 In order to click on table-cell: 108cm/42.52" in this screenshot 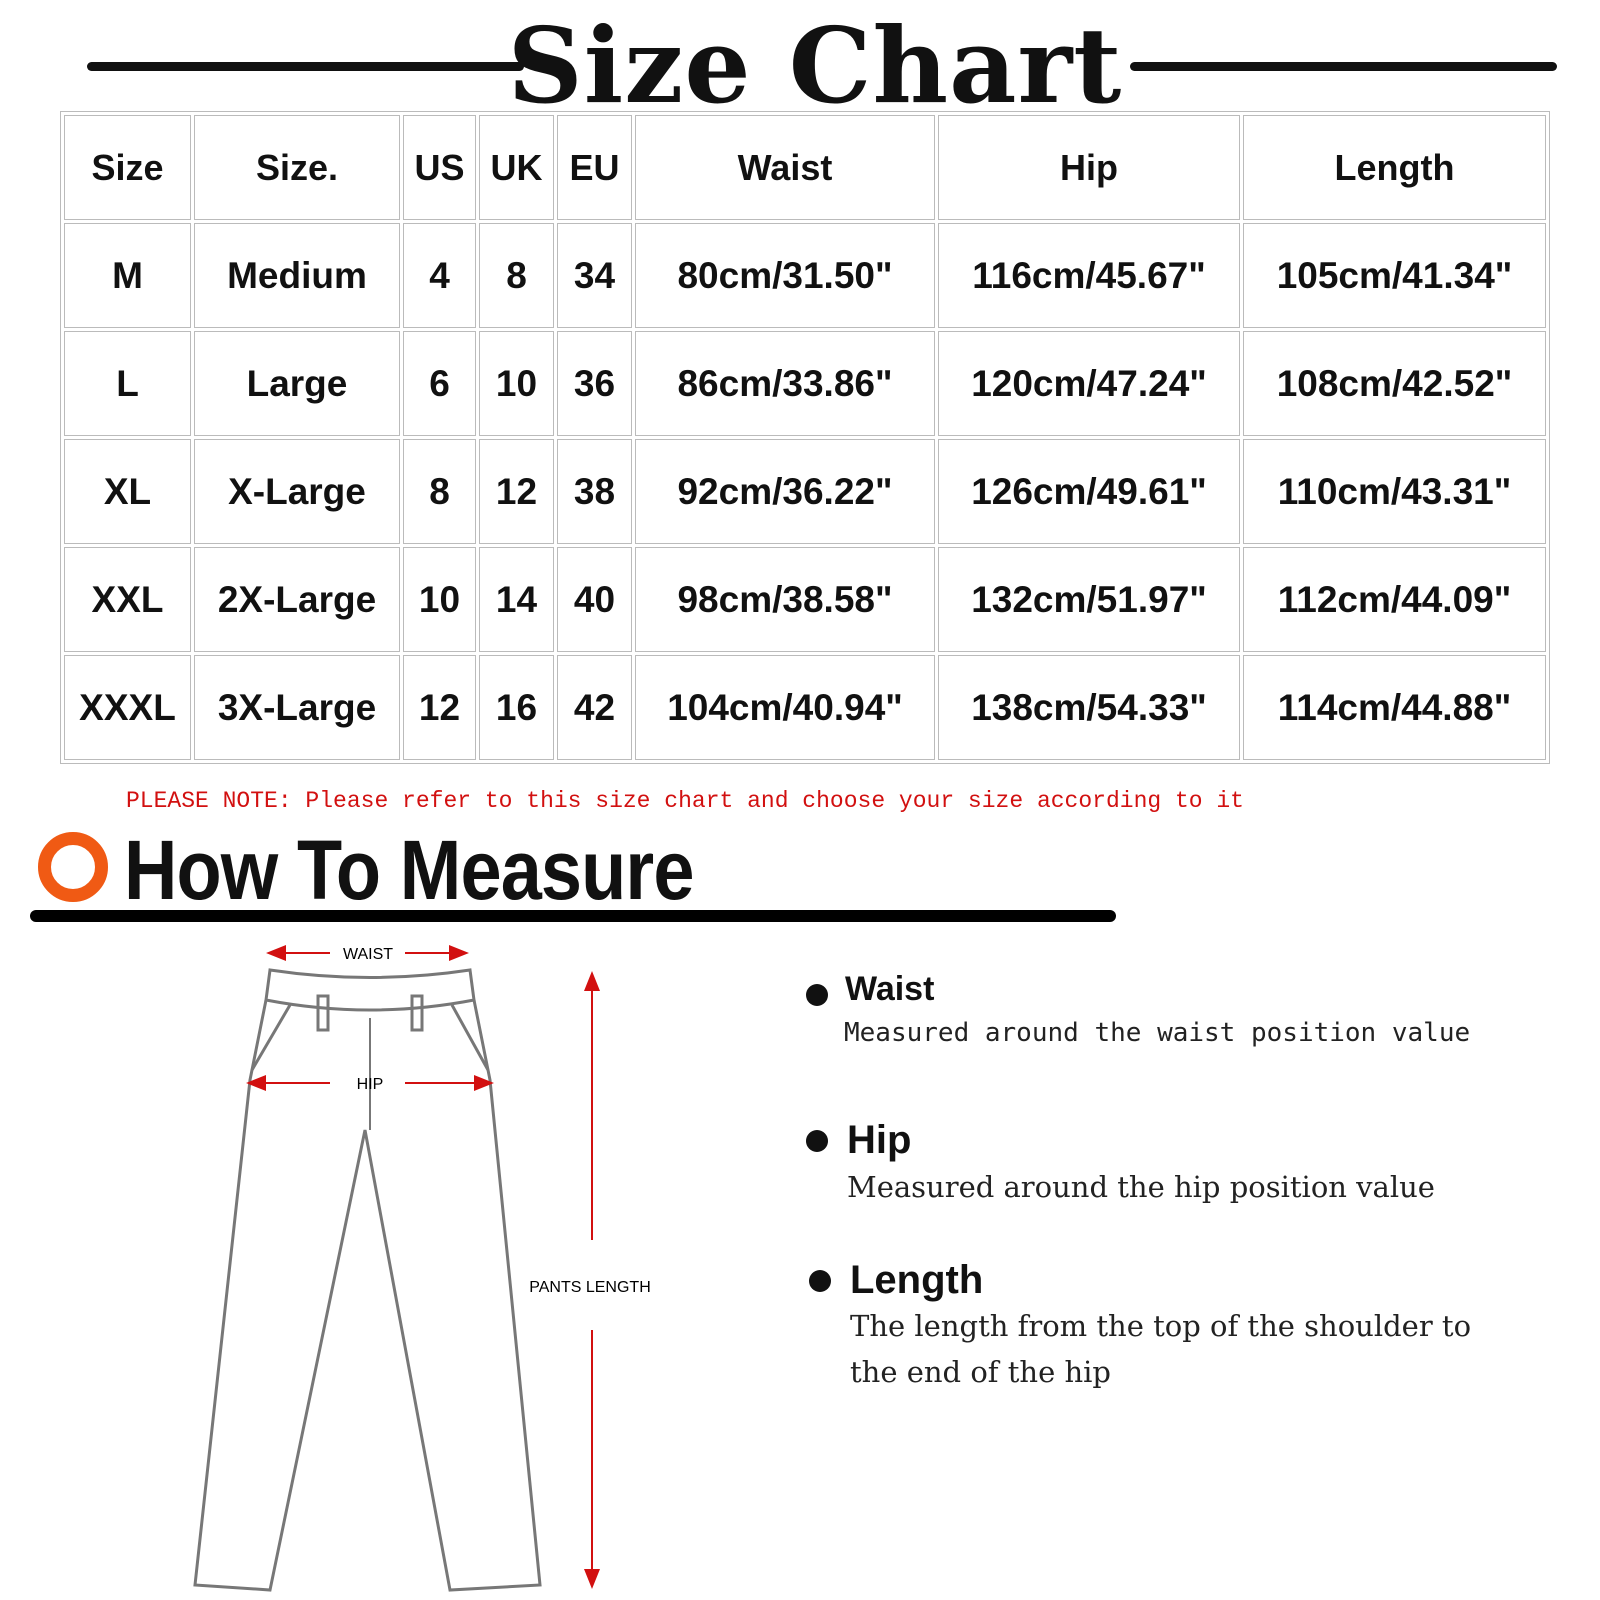, I will do `click(1394, 383)`.